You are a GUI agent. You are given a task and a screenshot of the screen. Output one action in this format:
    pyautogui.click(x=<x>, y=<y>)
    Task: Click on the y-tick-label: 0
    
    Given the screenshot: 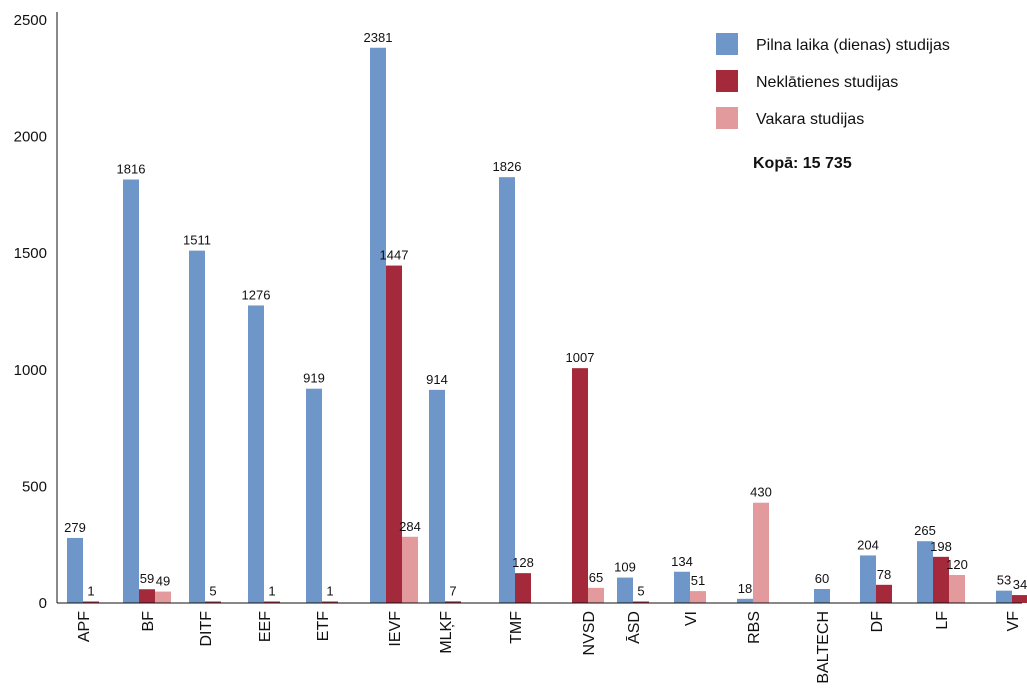 What is the action you would take?
    pyautogui.click(x=43, y=603)
    